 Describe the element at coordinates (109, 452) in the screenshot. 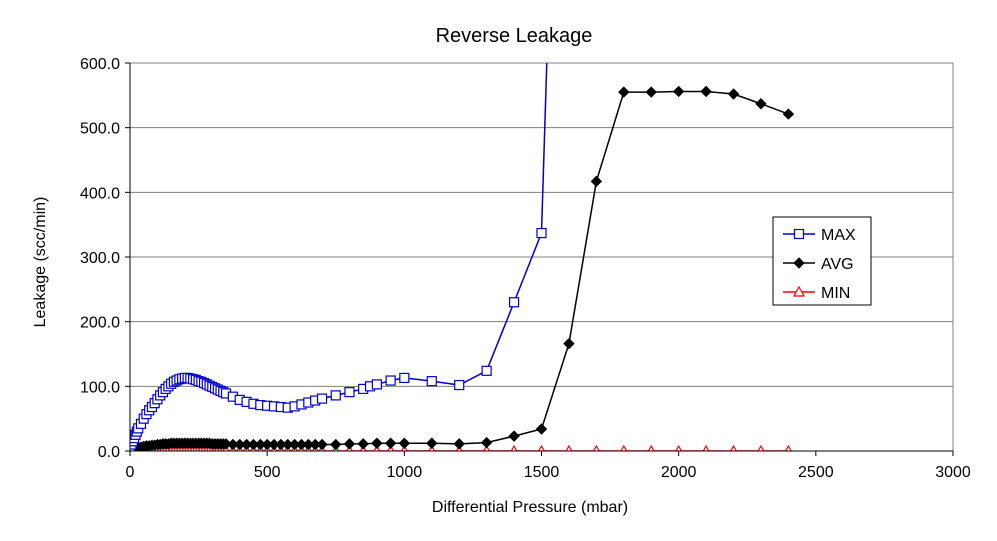

I see `y-tick-label: 0.0` at that location.